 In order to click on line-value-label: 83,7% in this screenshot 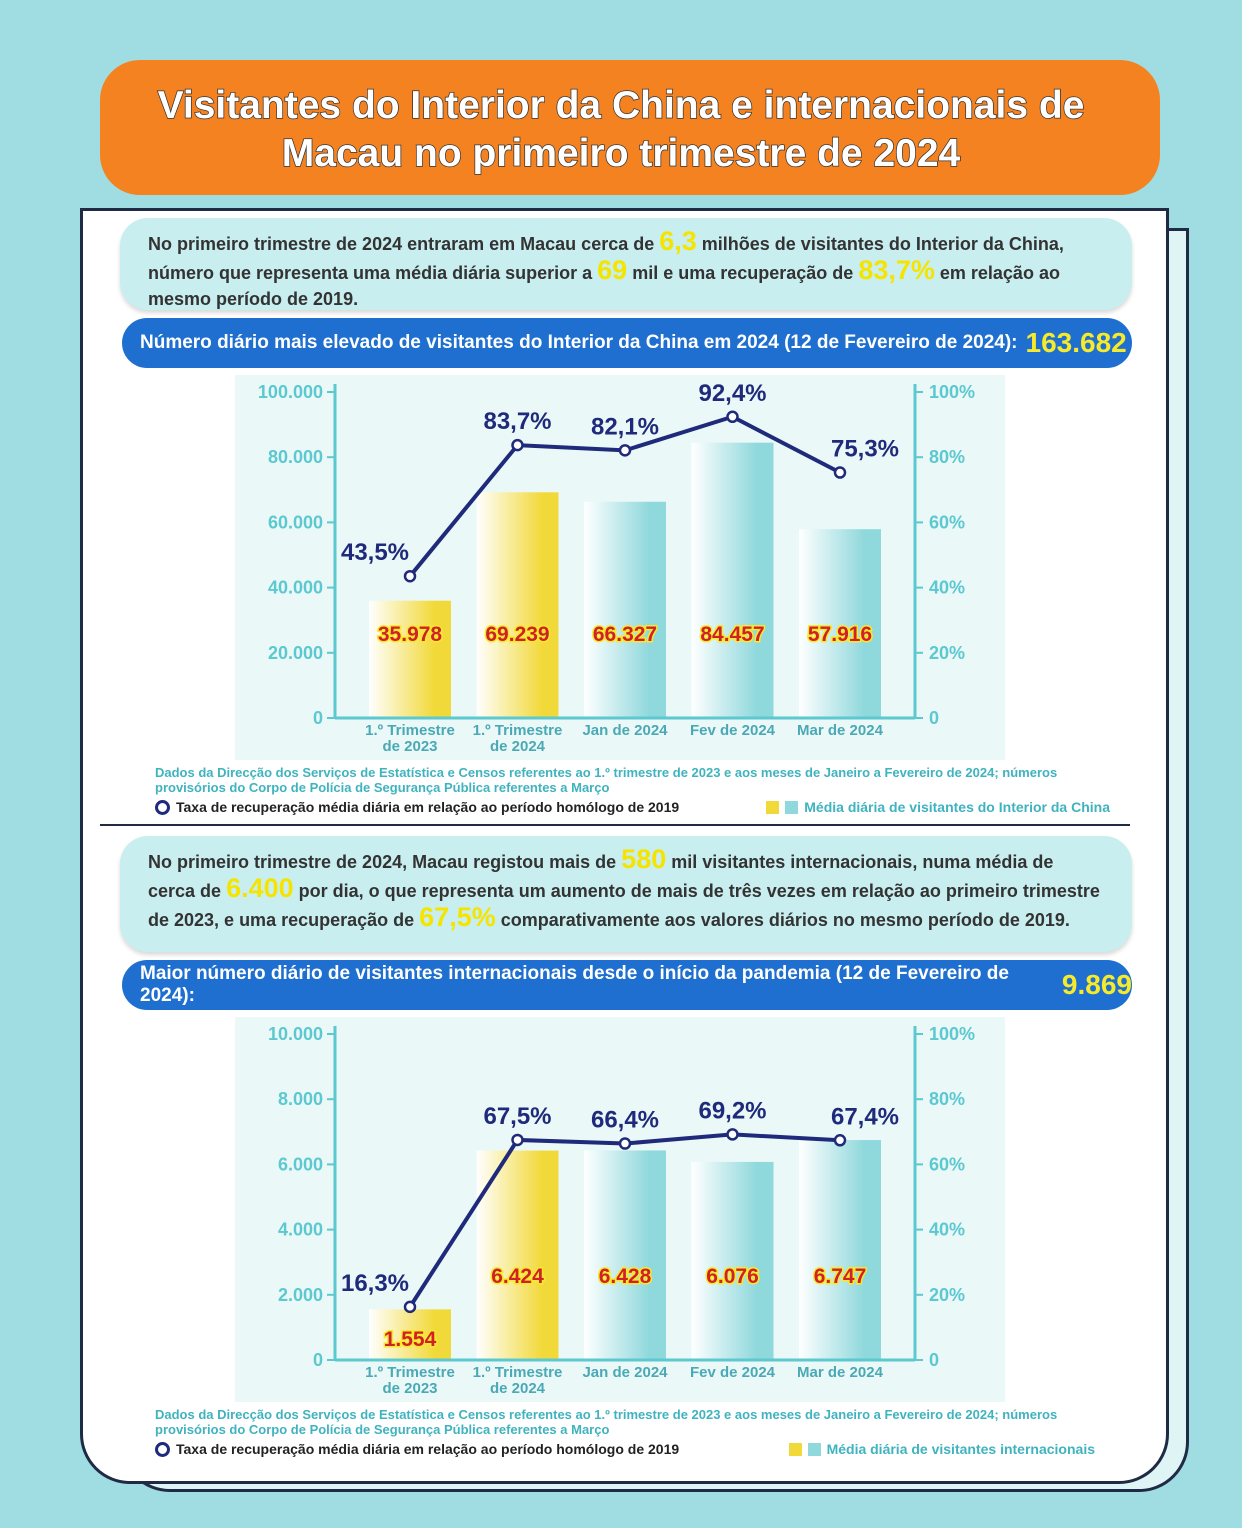, I will do `click(517, 421)`.